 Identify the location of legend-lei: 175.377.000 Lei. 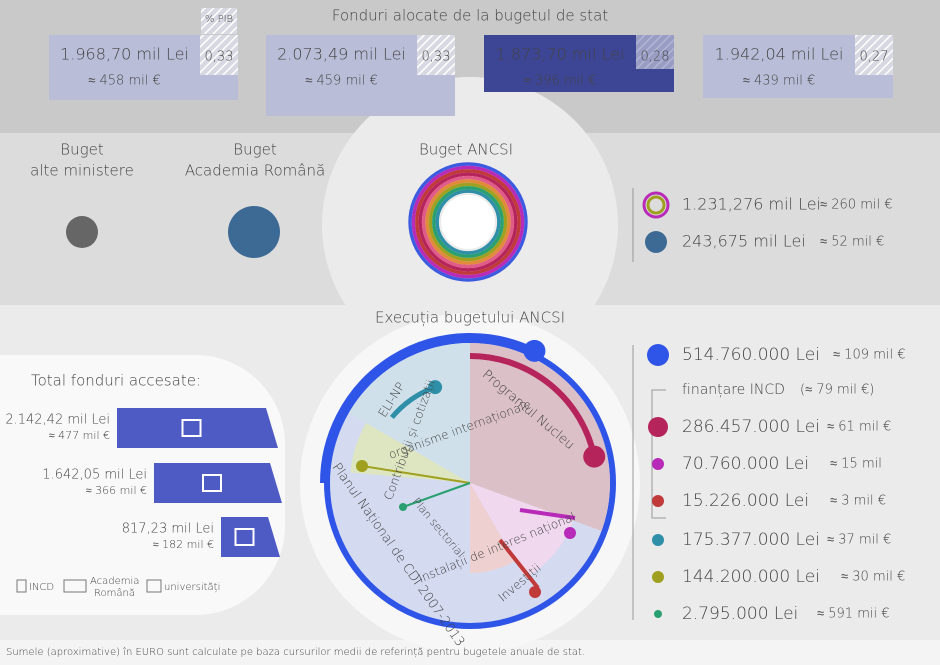
(751, 540).